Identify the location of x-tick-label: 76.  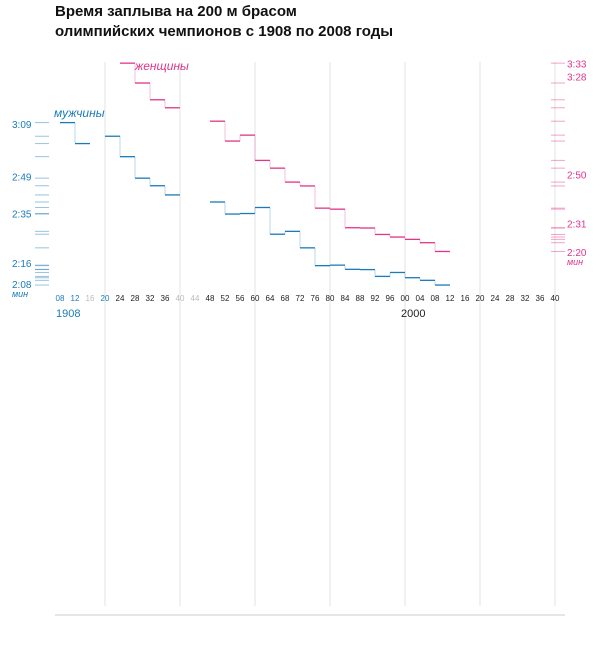
(315, 298).